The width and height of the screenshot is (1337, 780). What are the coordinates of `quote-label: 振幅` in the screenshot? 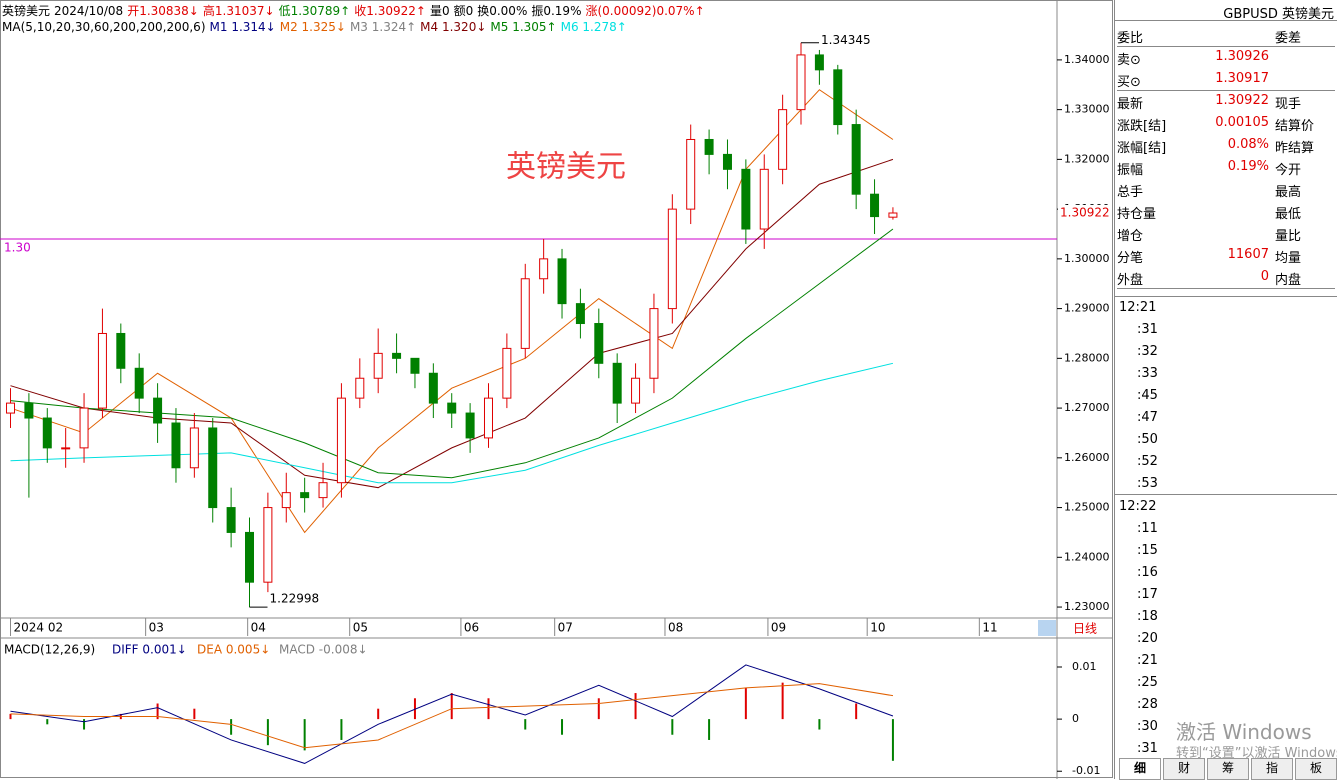 It's located at (1130, 170).